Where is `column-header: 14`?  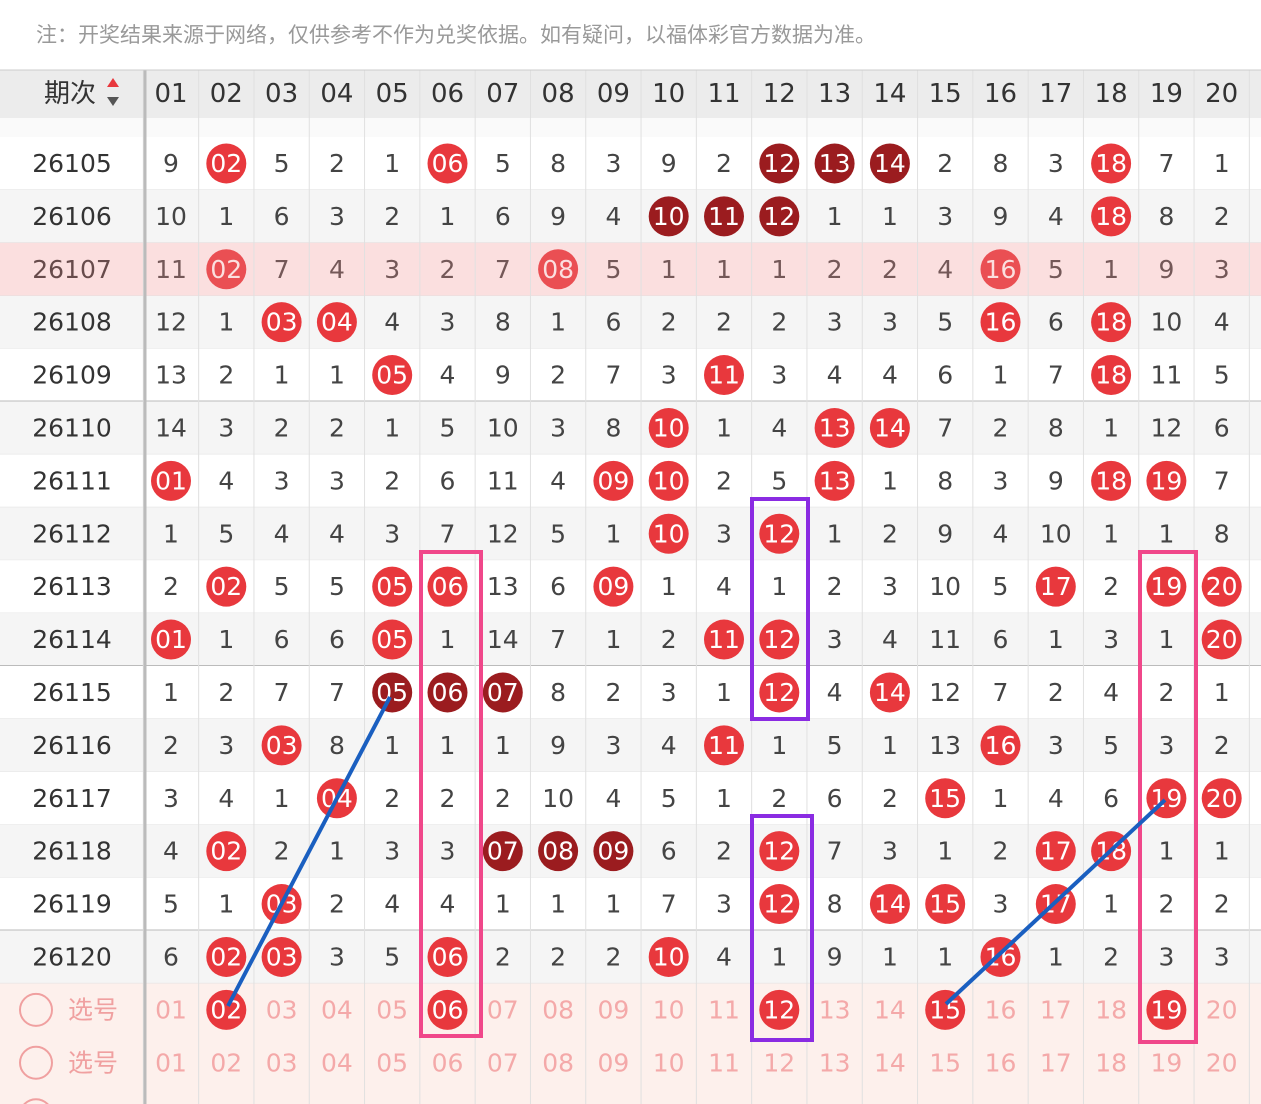 column-header: 14 is located at coordinates (889, 94).